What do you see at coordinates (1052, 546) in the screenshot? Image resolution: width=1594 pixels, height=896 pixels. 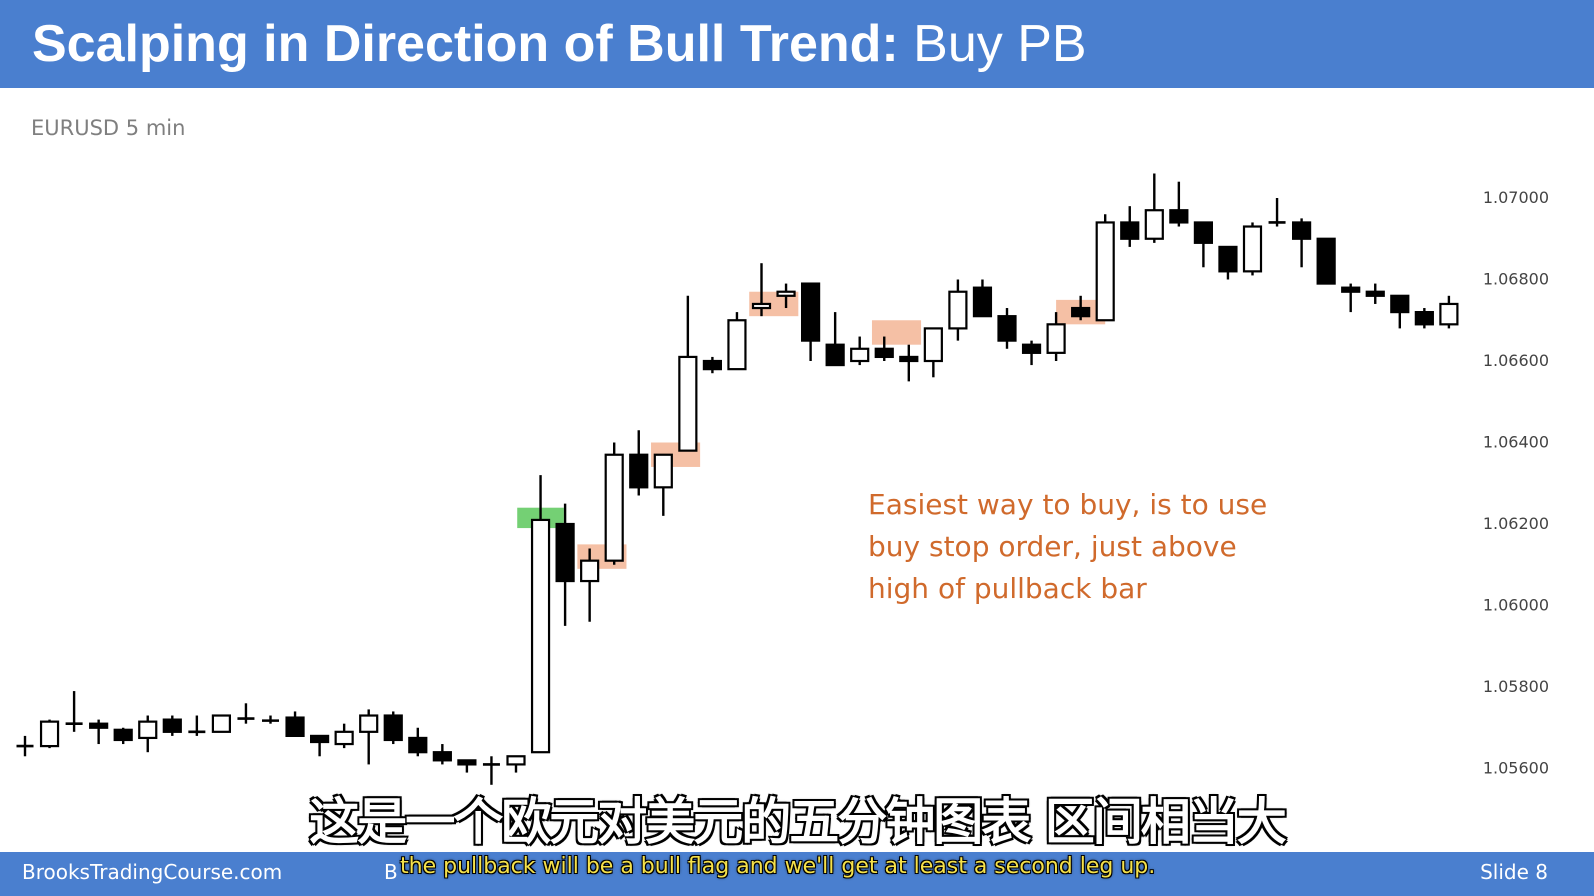 I see `annotation-line: buy stop order, just above` at bounding box center [1052, 546].